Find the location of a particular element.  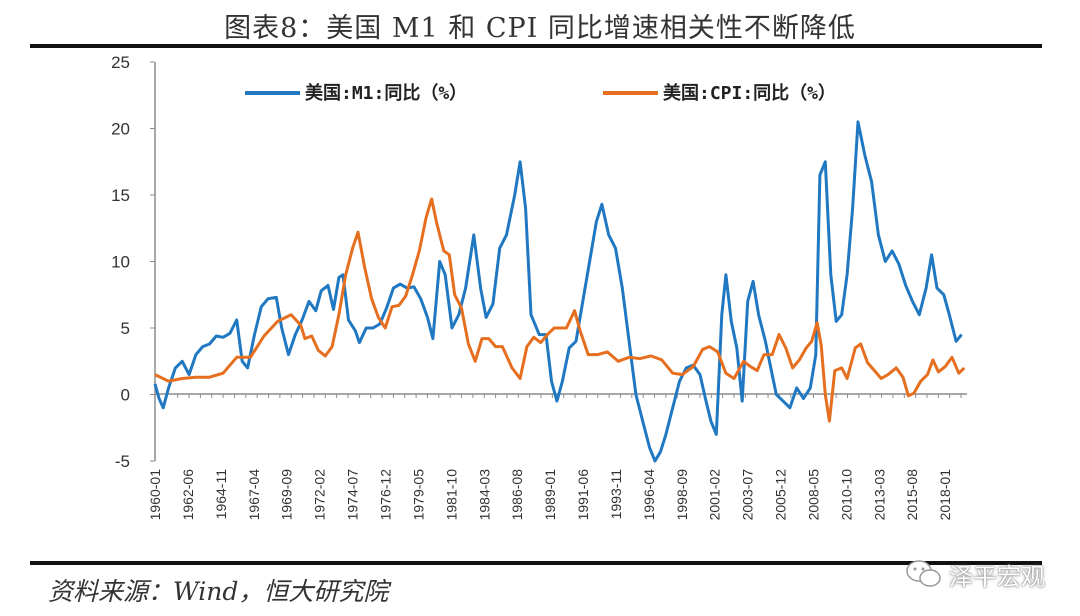

x-tick-label: 1991-06 is located at coordinates (583, 495).